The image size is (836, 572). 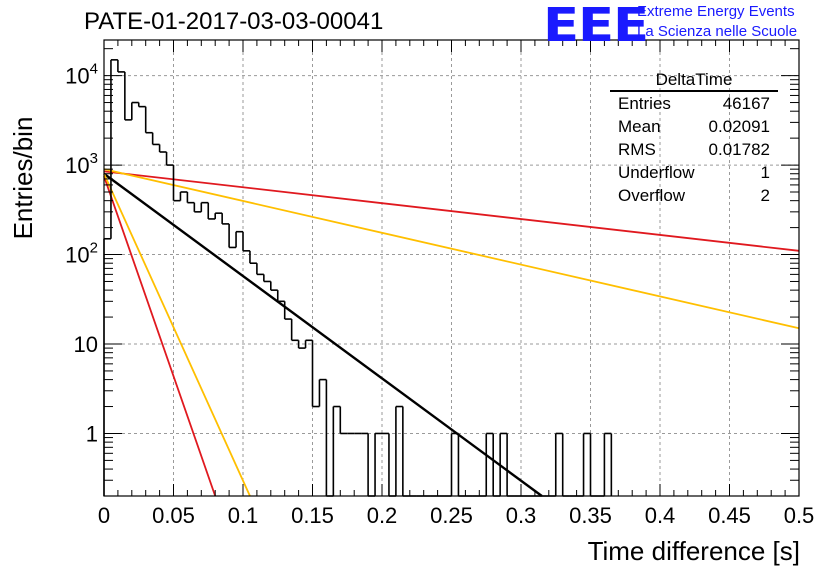 I want to click on x-tick-label: 0.25, so click(x=451, y=515).